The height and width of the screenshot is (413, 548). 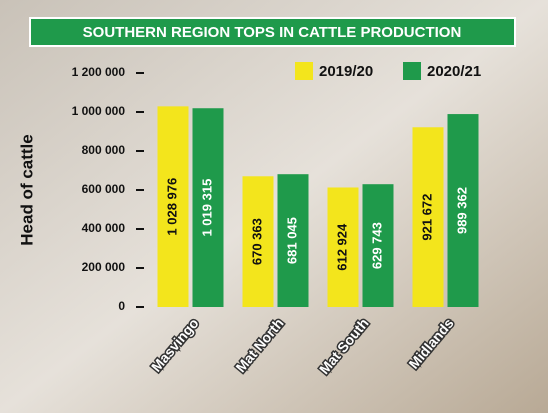 I want to click on value-label: 1 019 315, so click(x=206, y=208).